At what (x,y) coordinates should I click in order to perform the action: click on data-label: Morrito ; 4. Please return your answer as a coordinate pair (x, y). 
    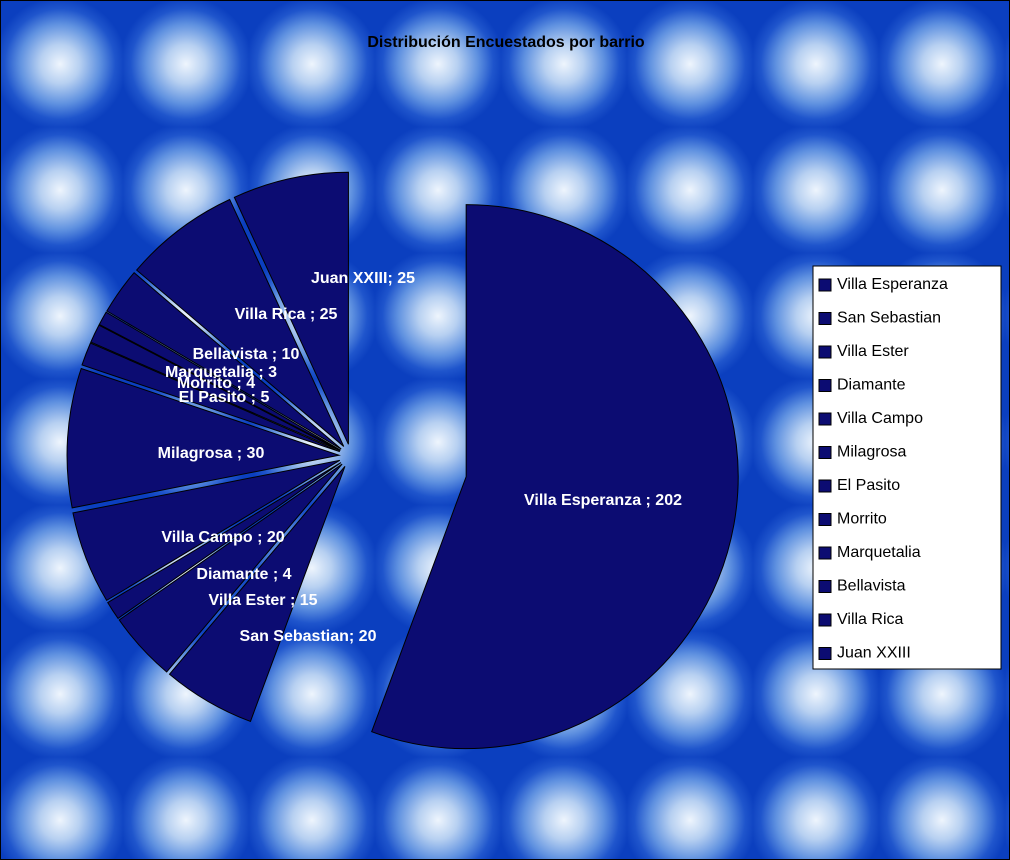
    Looking at the image, I should click on (216, 383).